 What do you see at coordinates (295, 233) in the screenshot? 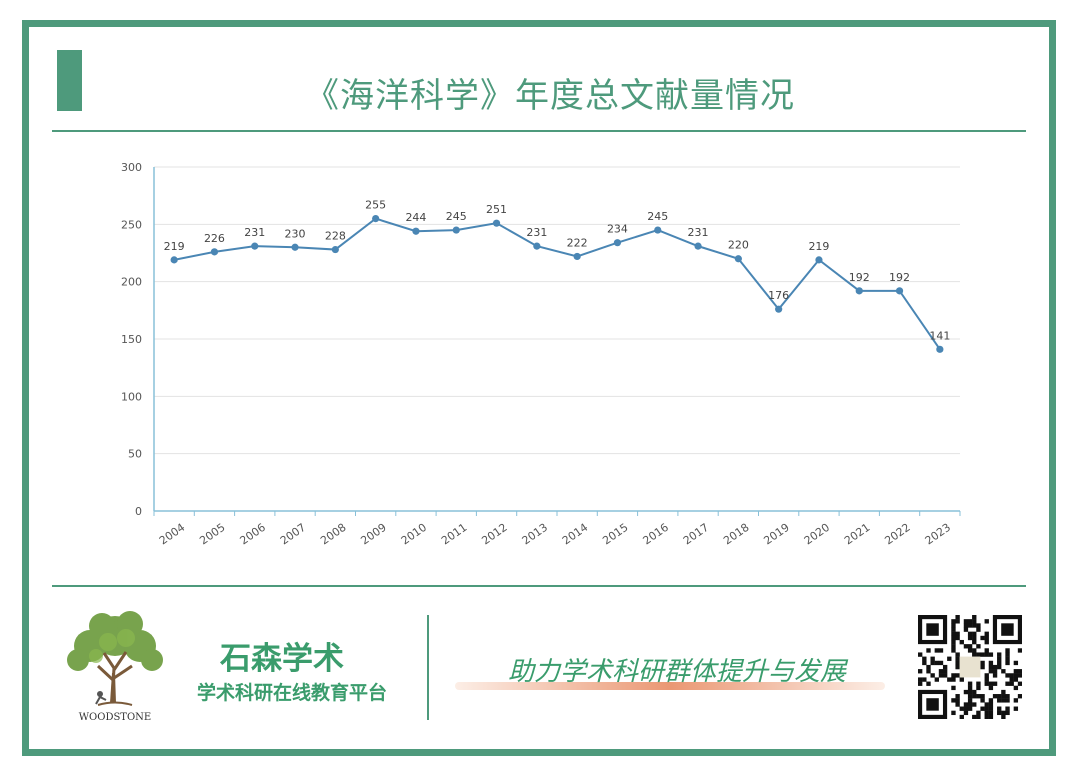
I see `data-label: 230` at bounding box center [295, 233].